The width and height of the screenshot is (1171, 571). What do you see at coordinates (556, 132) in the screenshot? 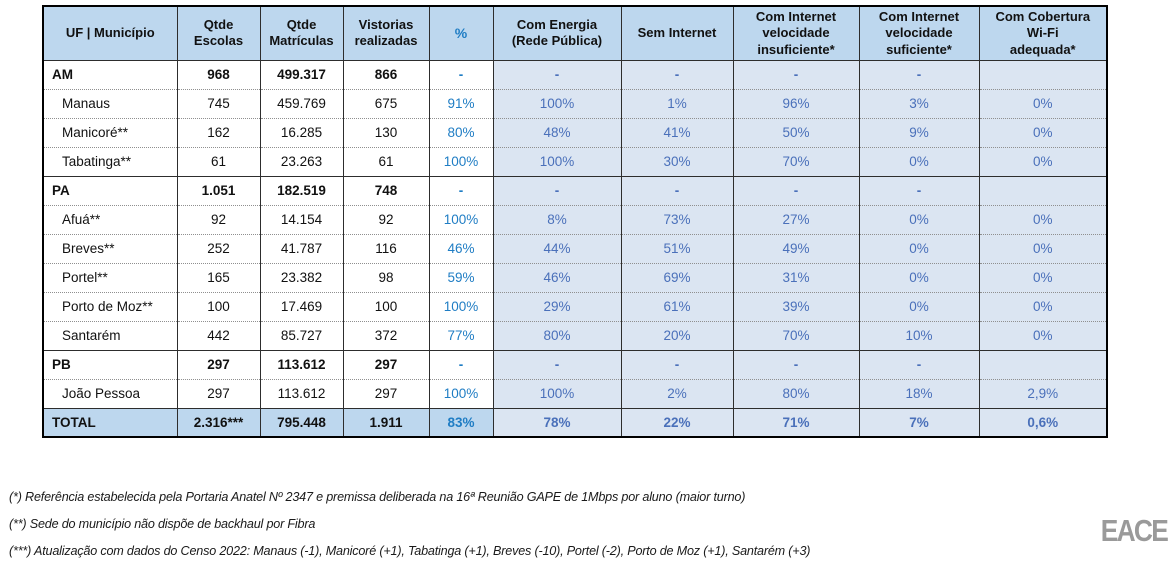
I see `cell-com-energia: 48%` at bounding box center [556, 132].